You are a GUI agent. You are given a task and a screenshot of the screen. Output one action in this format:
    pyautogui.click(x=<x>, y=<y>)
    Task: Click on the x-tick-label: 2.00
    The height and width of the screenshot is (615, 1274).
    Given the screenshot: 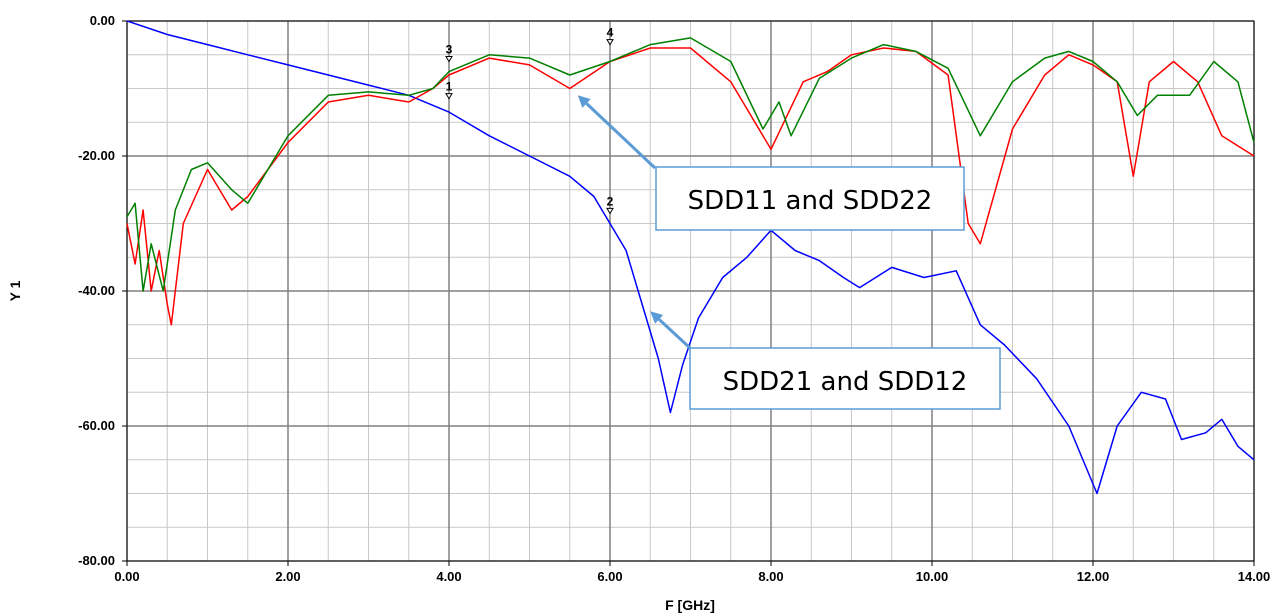 What is the action you would take?
    pyautogui.click(x=287, y=576)
    